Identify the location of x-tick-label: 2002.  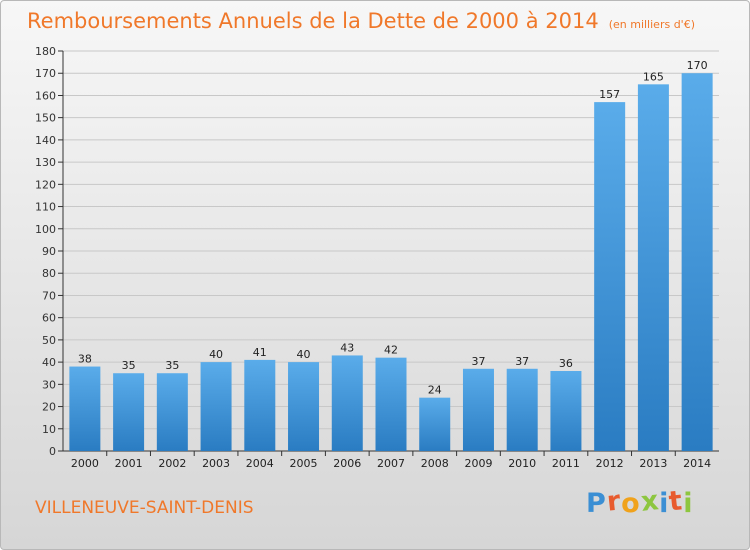
(172, 463).